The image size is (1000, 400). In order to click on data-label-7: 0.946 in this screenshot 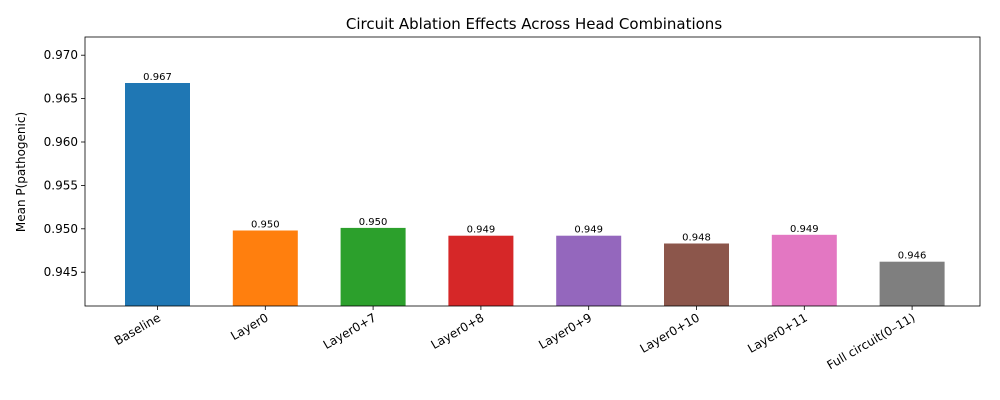, I will do `click(912, 256)`.